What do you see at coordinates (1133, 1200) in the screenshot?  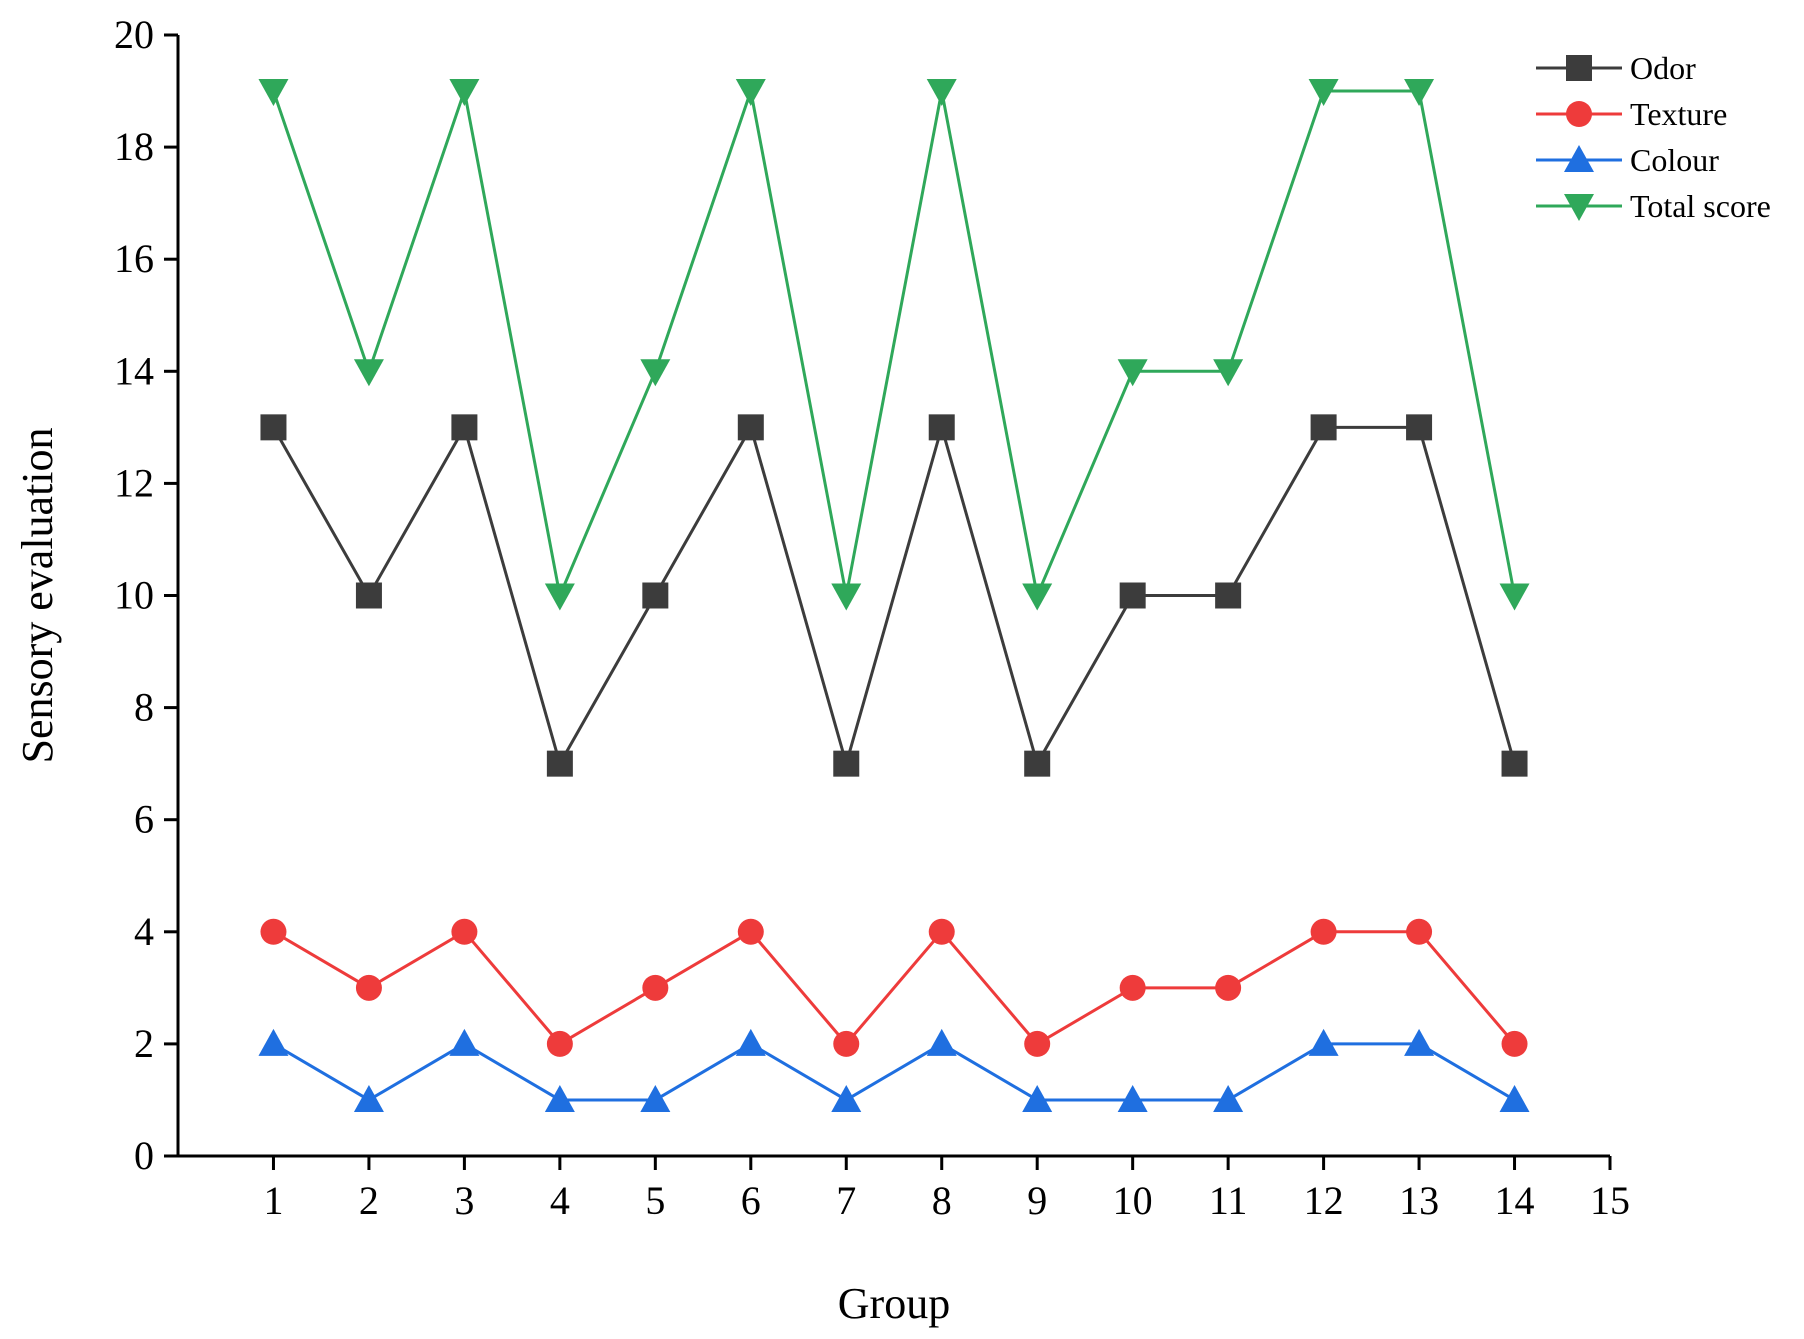 I see `x-tick-label: 10` at bounding box center [1133, 1200].